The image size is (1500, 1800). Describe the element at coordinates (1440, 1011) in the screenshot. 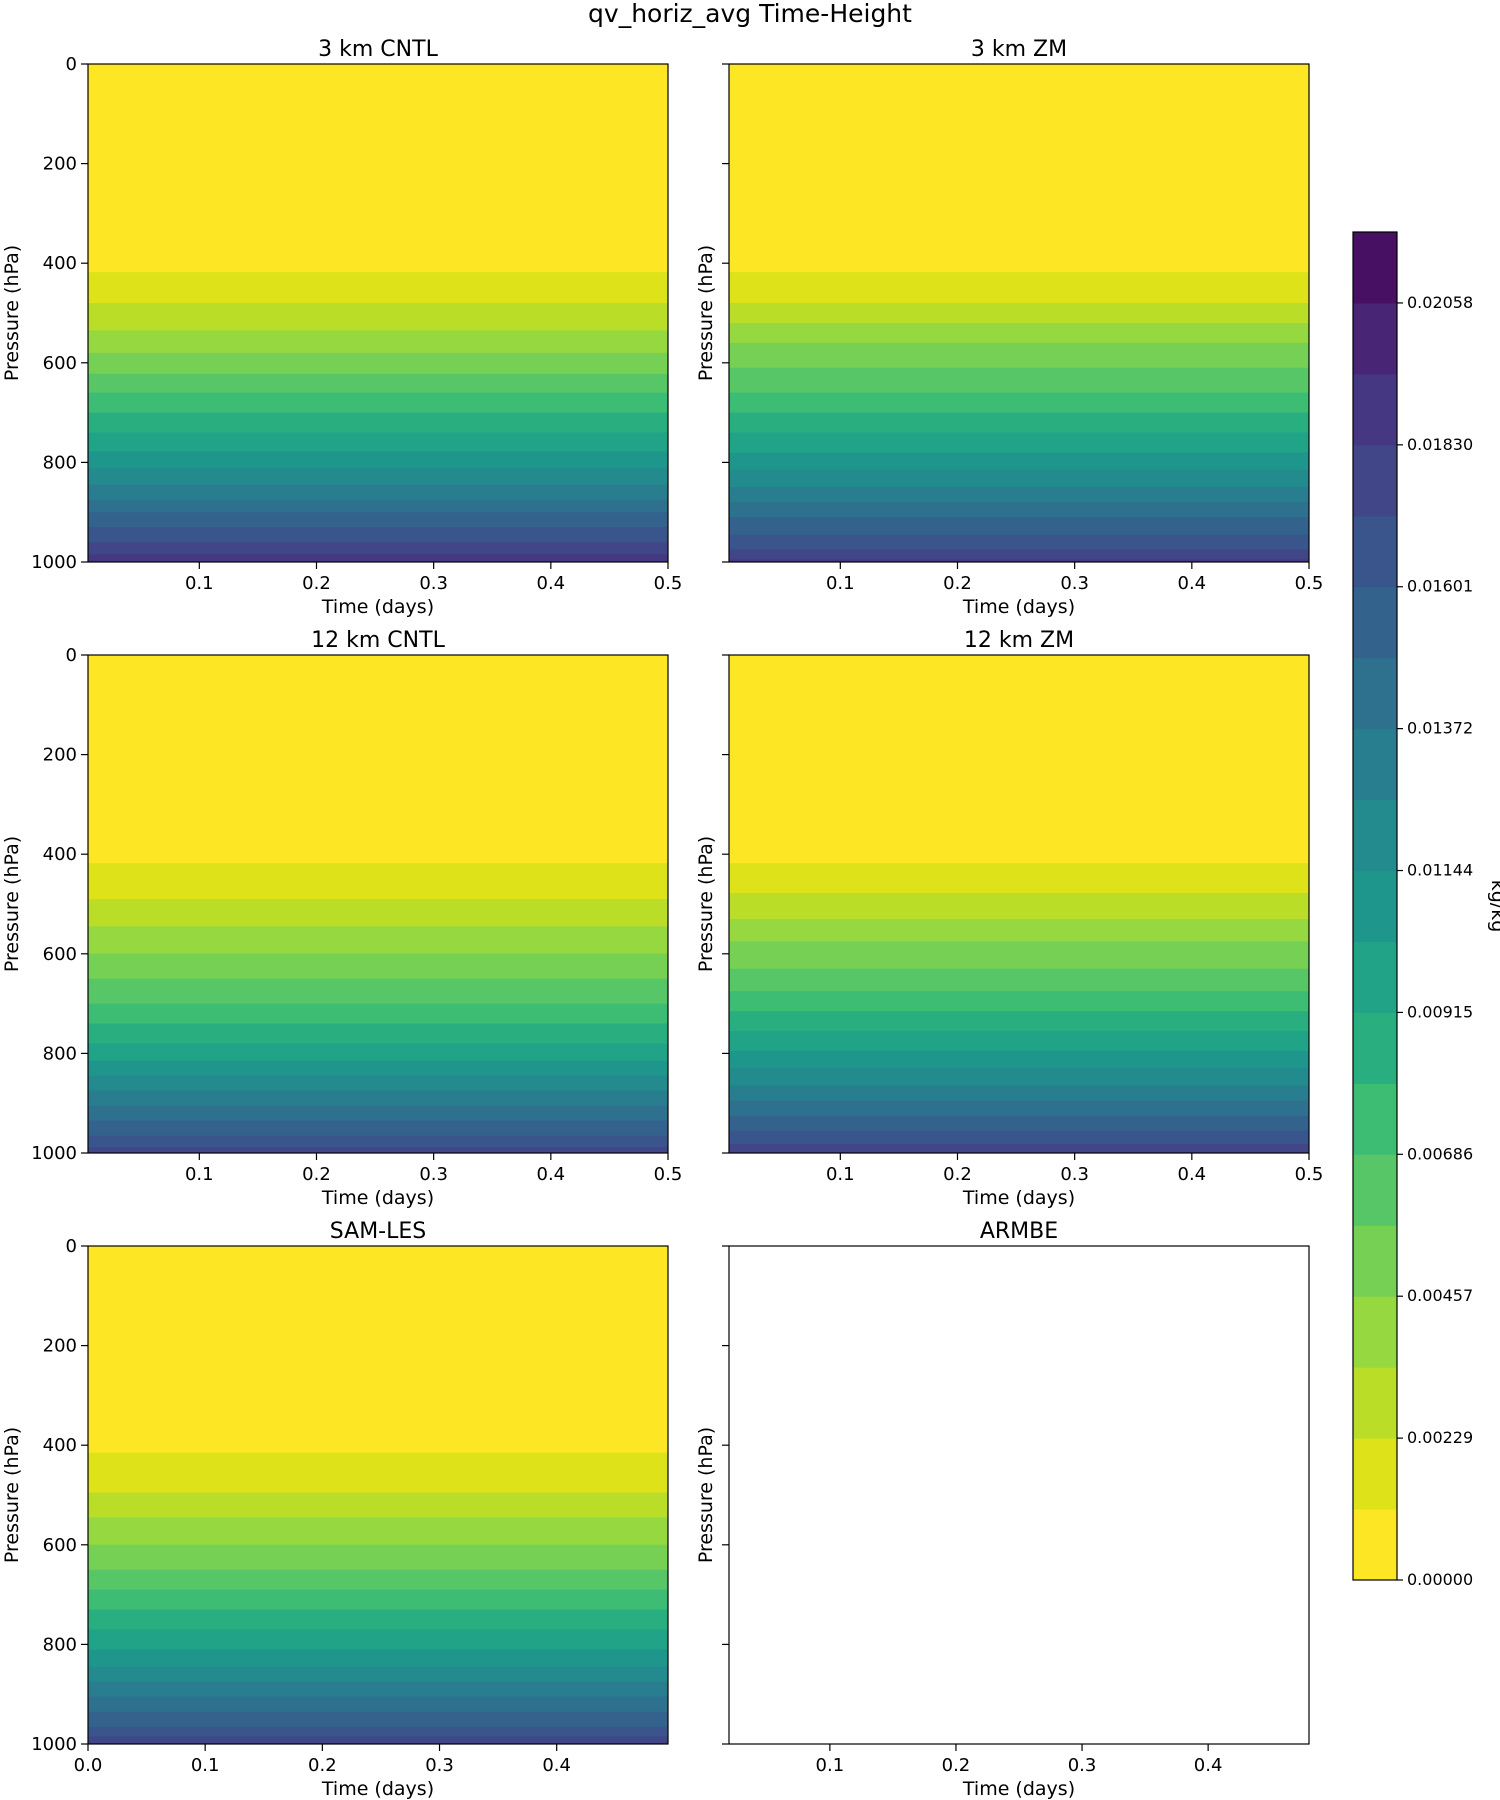

I see `colorbar-tick-label: 0.00915` at that location.